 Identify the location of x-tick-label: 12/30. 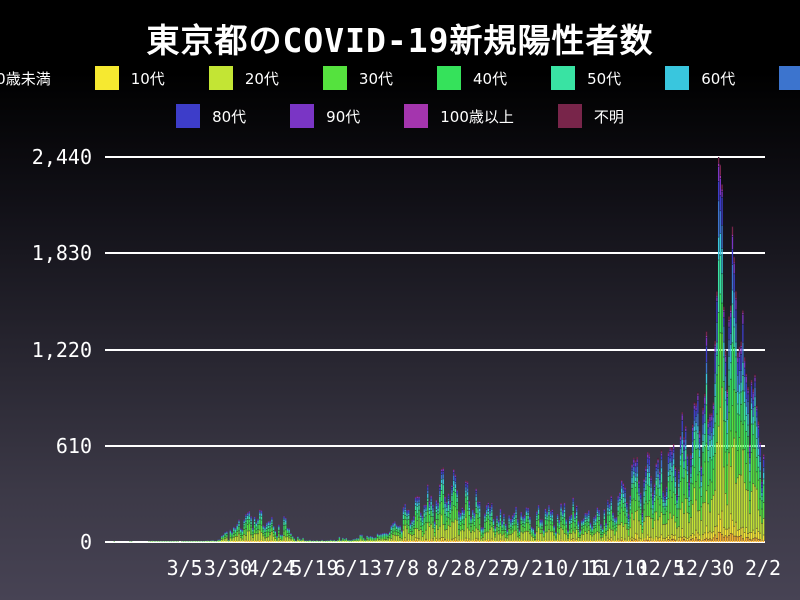
(704, 568).